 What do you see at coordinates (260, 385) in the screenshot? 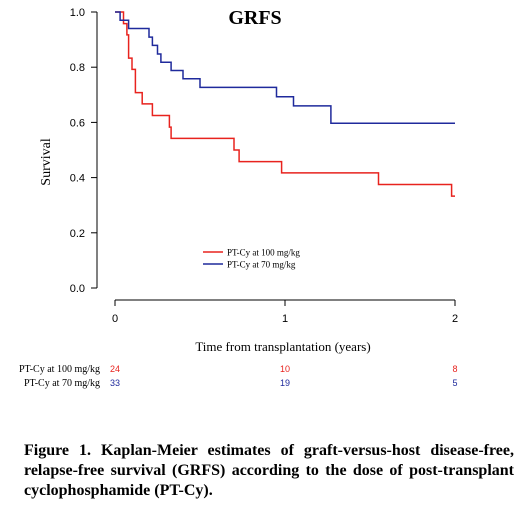
I see `at-risk-row: PT-Cy at 70 mg/kg 33 19 5` at bounding box center [260, 385].